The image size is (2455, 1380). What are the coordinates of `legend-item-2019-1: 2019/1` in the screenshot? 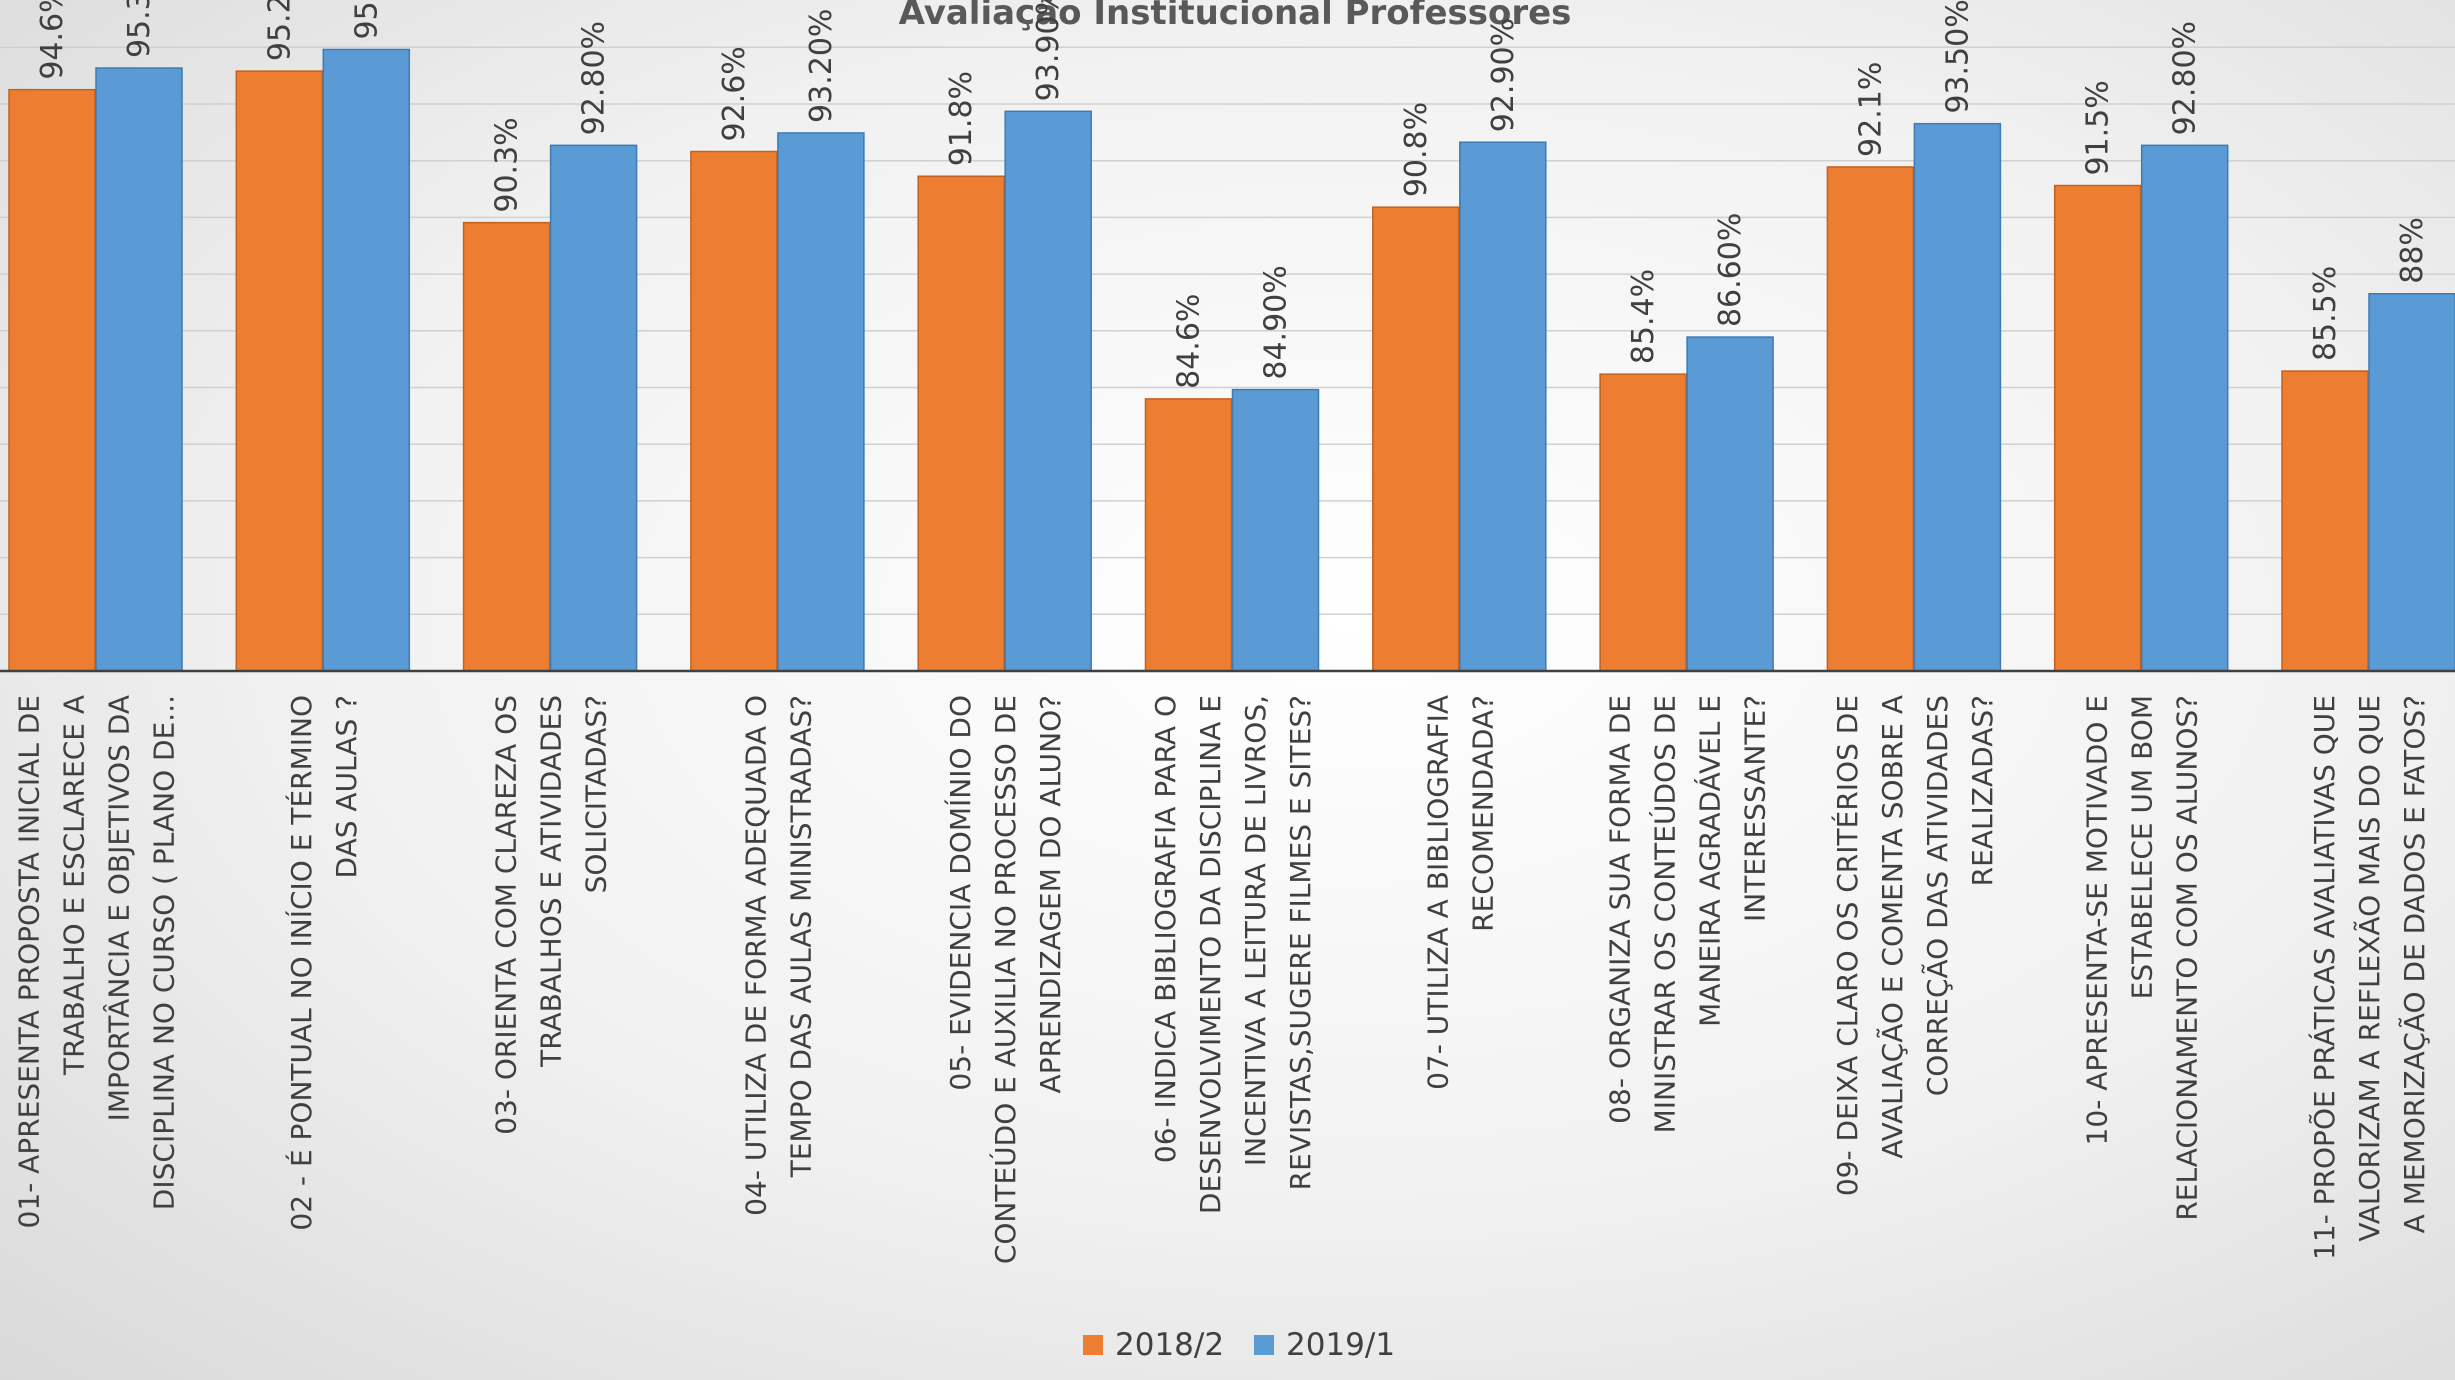 It's located at (1324, 1345).